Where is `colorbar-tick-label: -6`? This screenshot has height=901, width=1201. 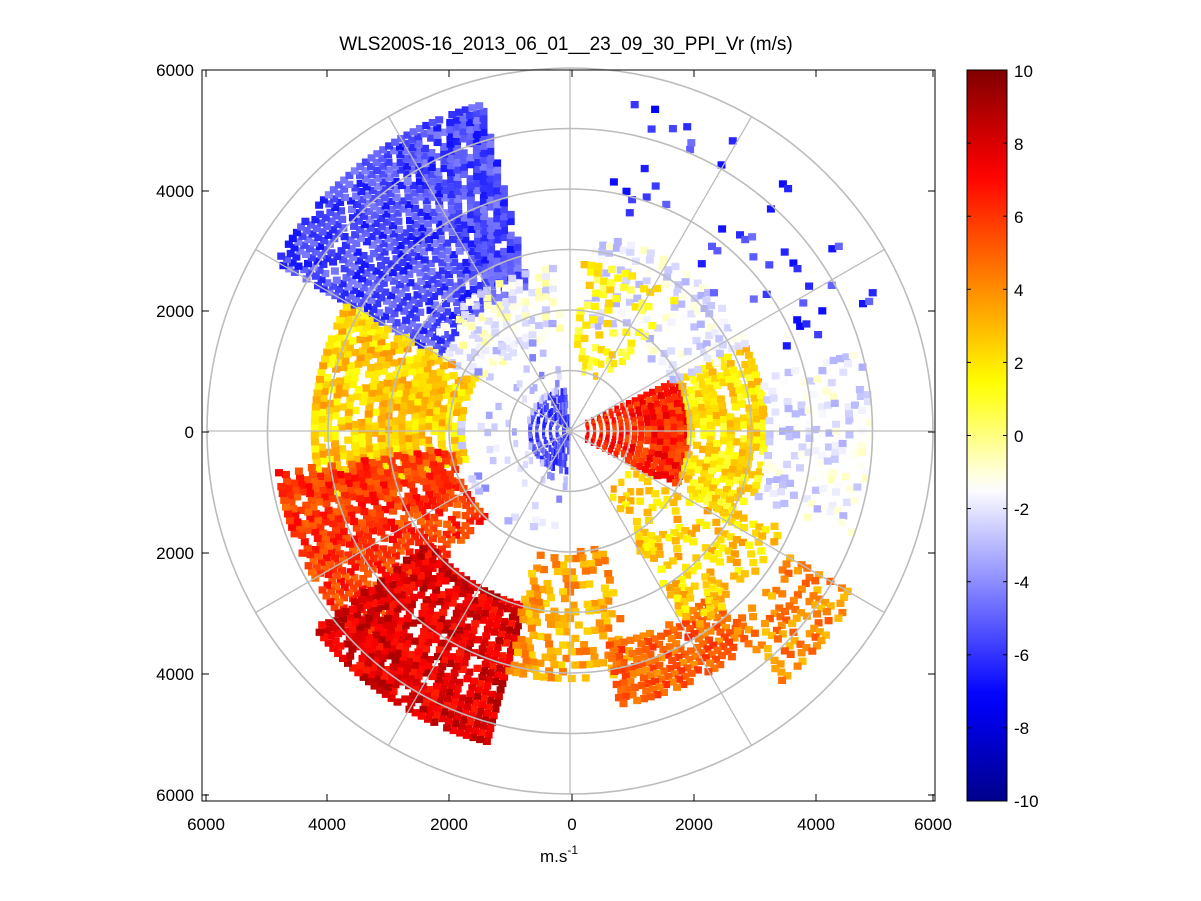 colorbar-tick-label: -6 is located at coordinates (1021, 655).